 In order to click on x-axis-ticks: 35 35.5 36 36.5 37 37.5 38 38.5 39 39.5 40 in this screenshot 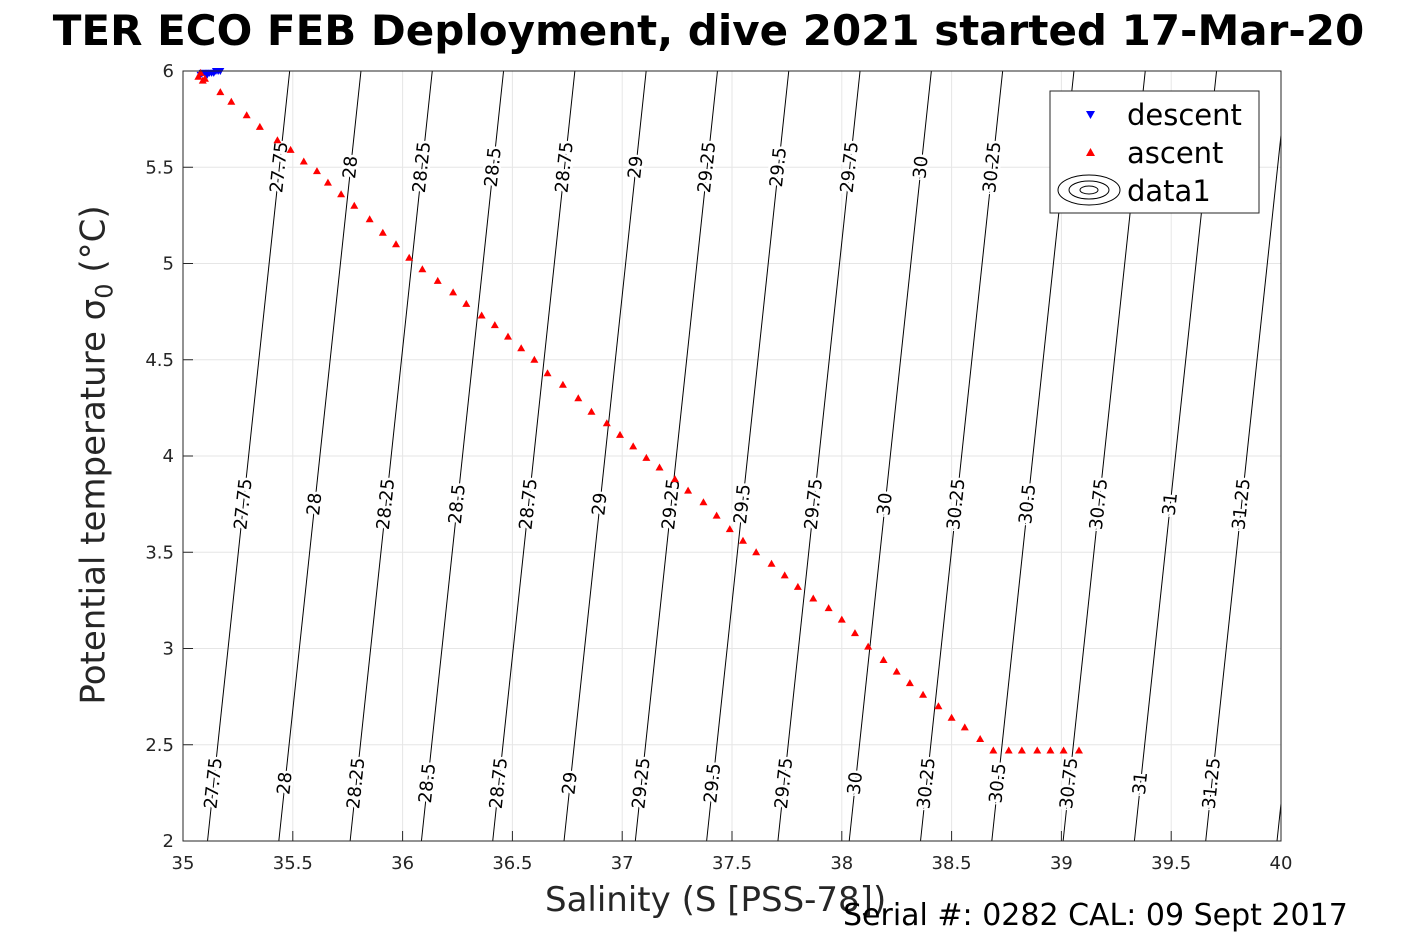, I will do `click(732, 852)`.